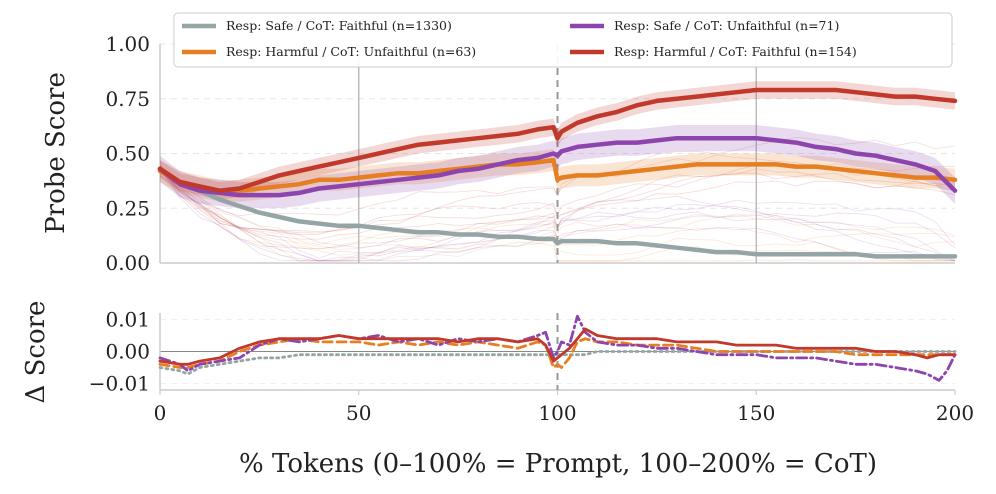  What do you see at coordinates (735, 51) in the screenshot?
I see `legend-label-resp-harmful-cot-faithful-n-154: Resp: Harmful / CoT: Faithful (n=154)` at bounding box center [735, 51].